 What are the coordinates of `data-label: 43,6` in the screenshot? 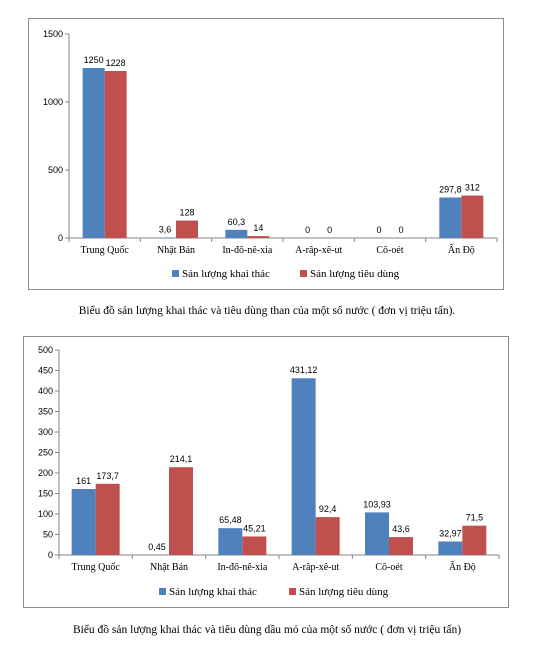 It's located at (401, 529).